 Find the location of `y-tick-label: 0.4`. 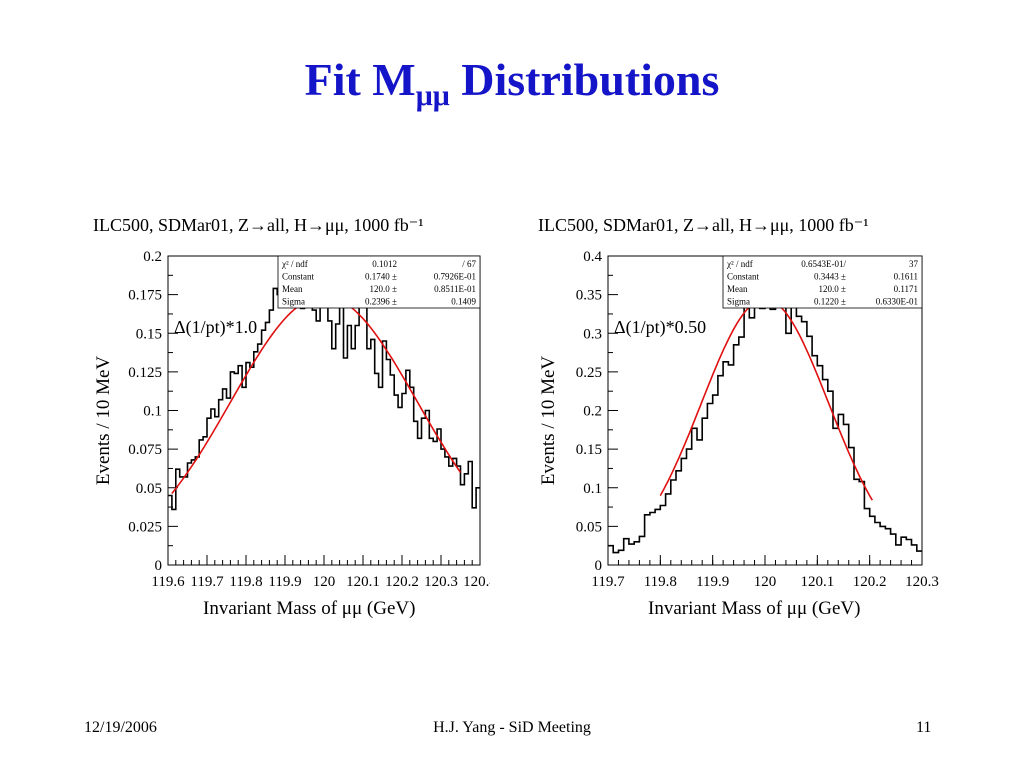

y-tick-label: 0.4 is located at coordinates (592, 257).